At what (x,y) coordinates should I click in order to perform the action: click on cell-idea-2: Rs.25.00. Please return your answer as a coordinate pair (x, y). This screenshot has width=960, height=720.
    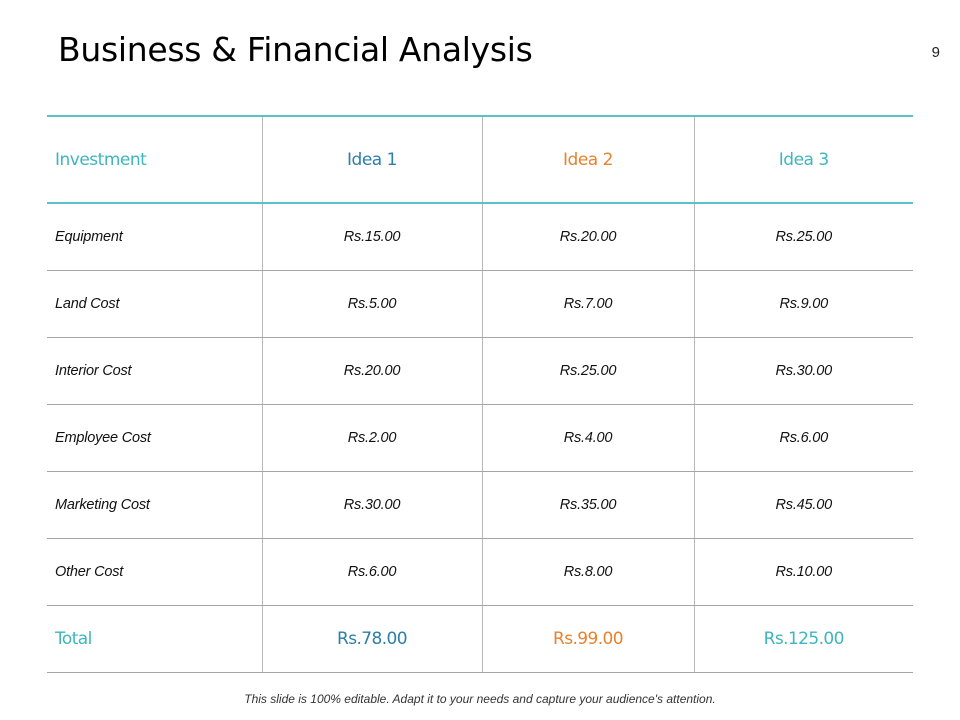
    Looking at the image, I should click on (588, 371).